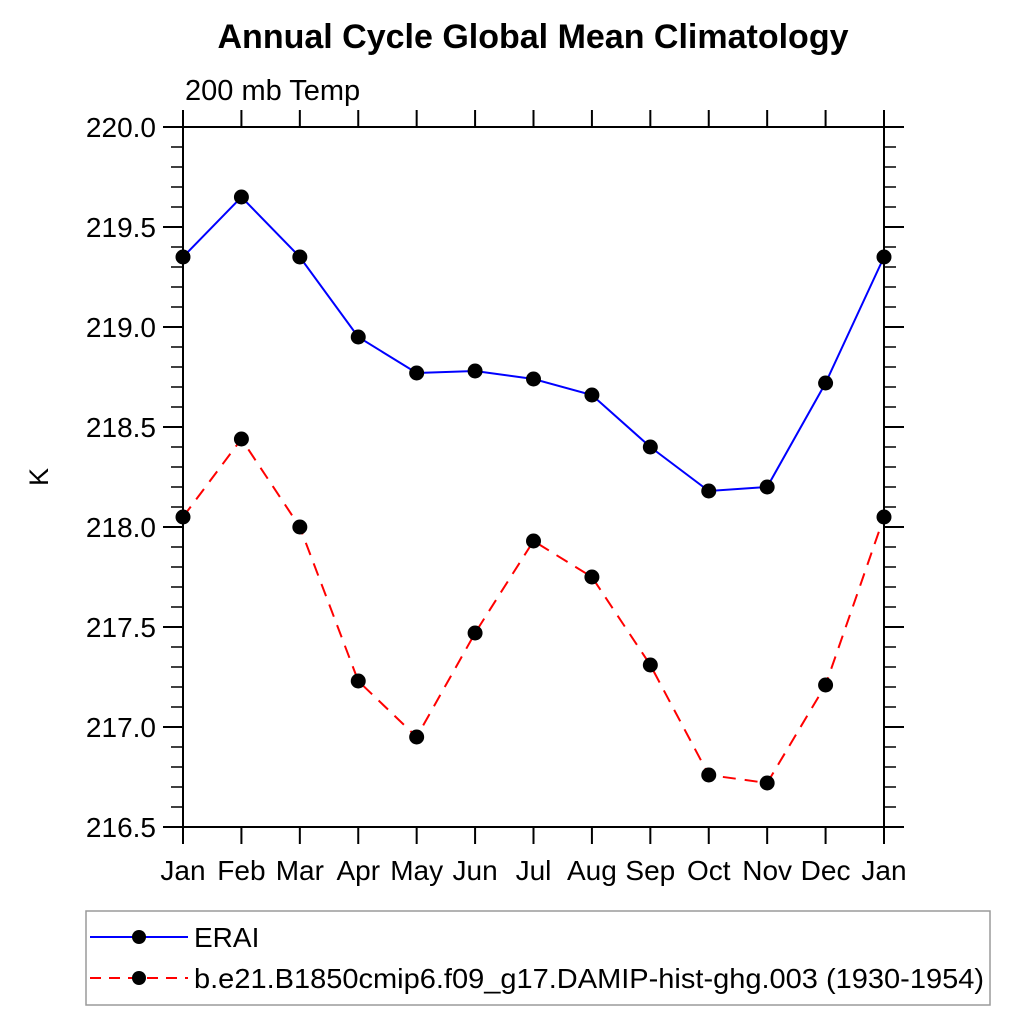  Describe the element at coordinates (121, 327) in the screenshot. I see `y-tick-label: 219.0` at that location.